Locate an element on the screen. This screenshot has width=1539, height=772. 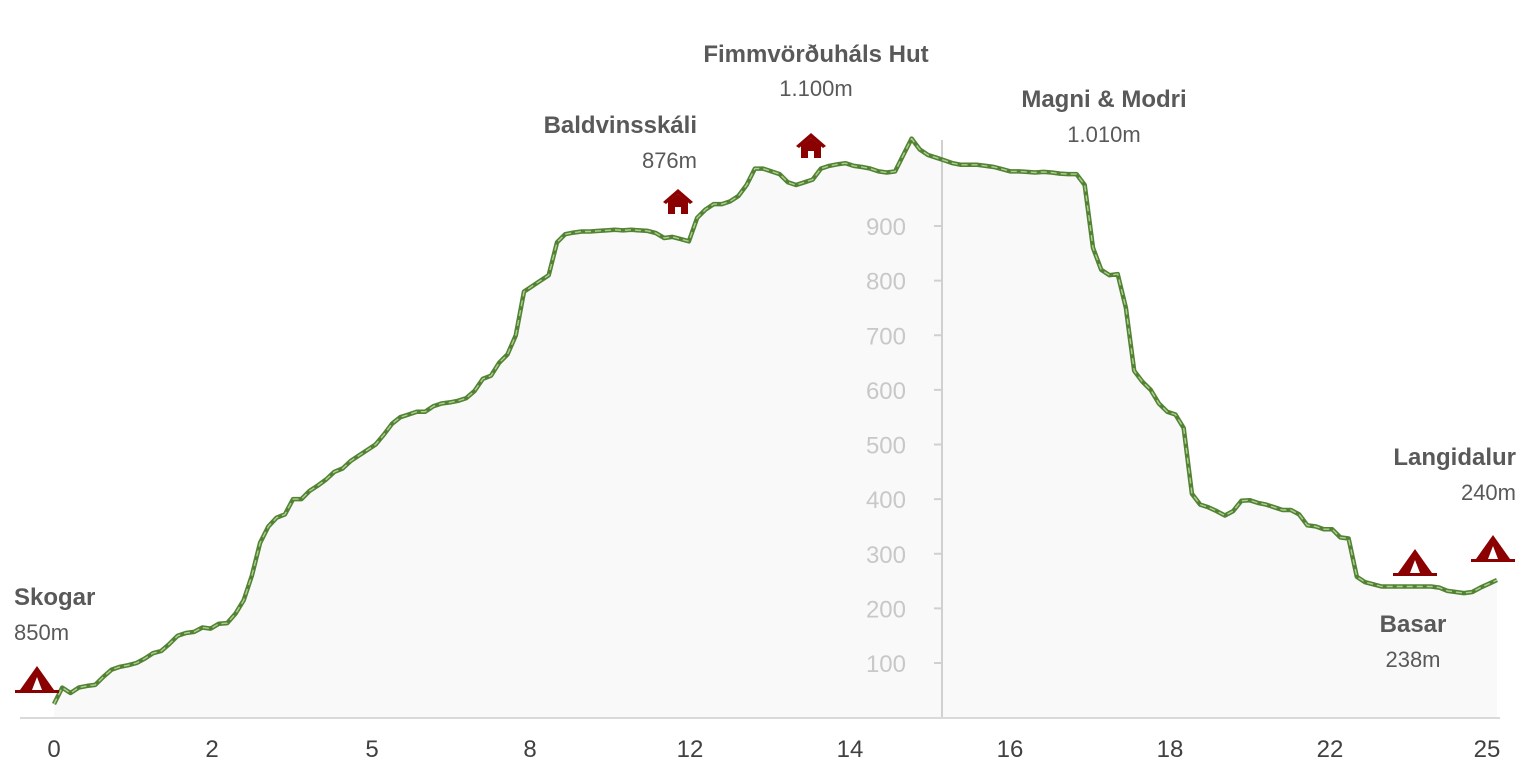
annotation-magni-modri: Magni & Modri 1.010m is located at coordinates (1103, 116).